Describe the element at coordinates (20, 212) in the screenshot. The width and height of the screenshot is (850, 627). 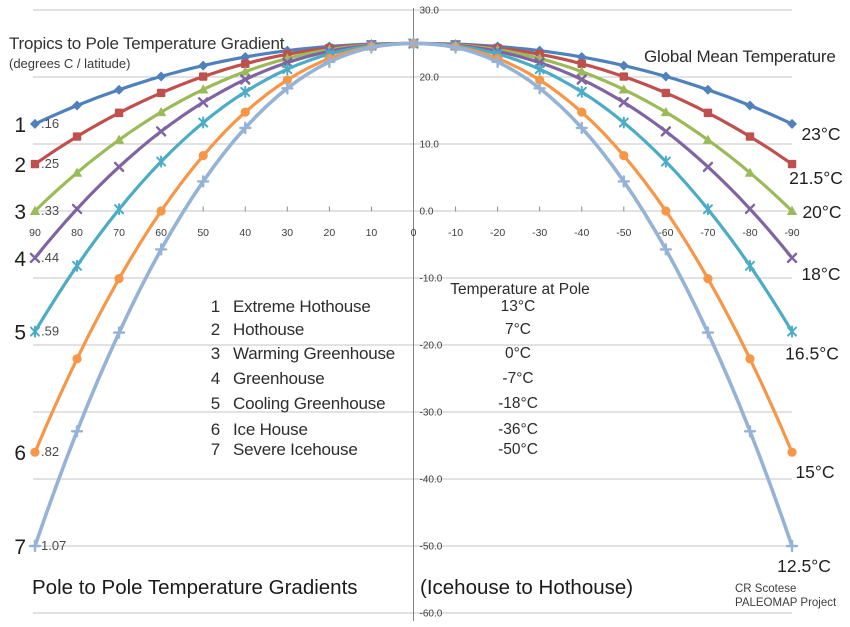
I see `series-number-label-3: 3` at that location.